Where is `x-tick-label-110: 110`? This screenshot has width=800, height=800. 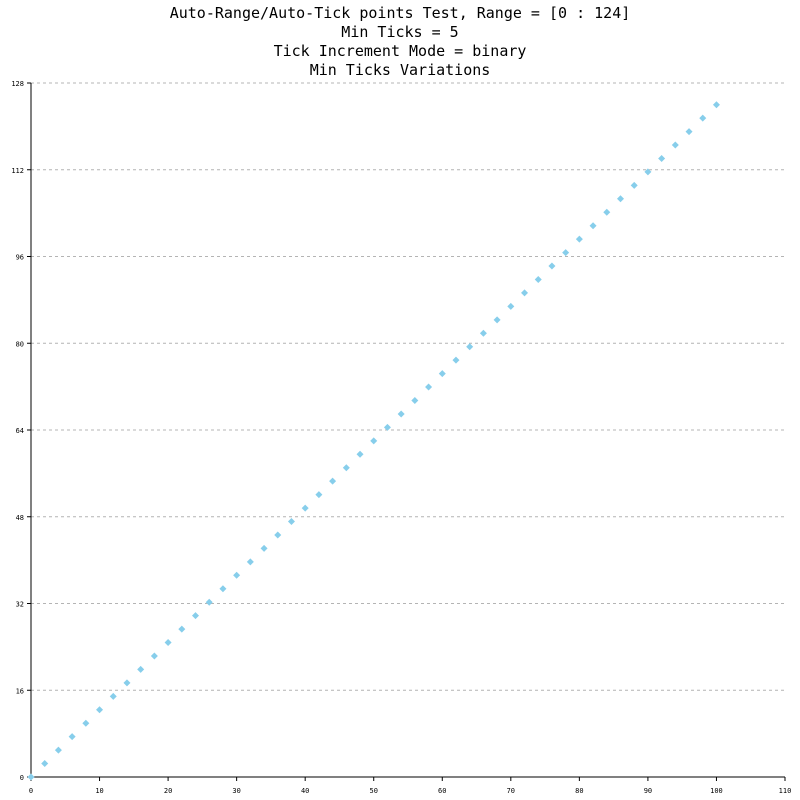
x-tick-label-110: 110 is located at coordinates (785, 791).